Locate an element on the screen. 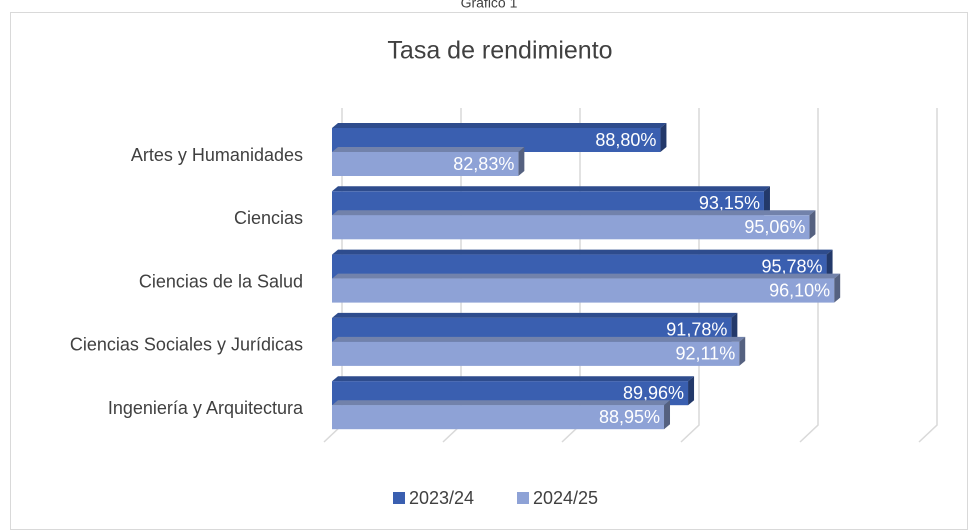  legend-label: 2023/24 is located at coordinates (441, 498).